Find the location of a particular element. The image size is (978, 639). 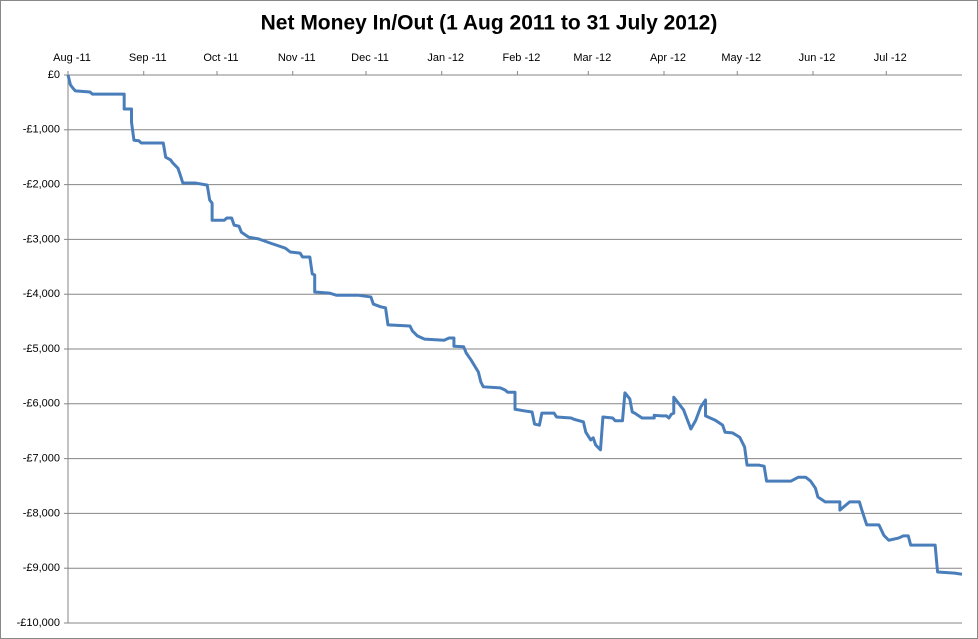

y-tick-label: -£4,000 is located at coordinates (41, 294).